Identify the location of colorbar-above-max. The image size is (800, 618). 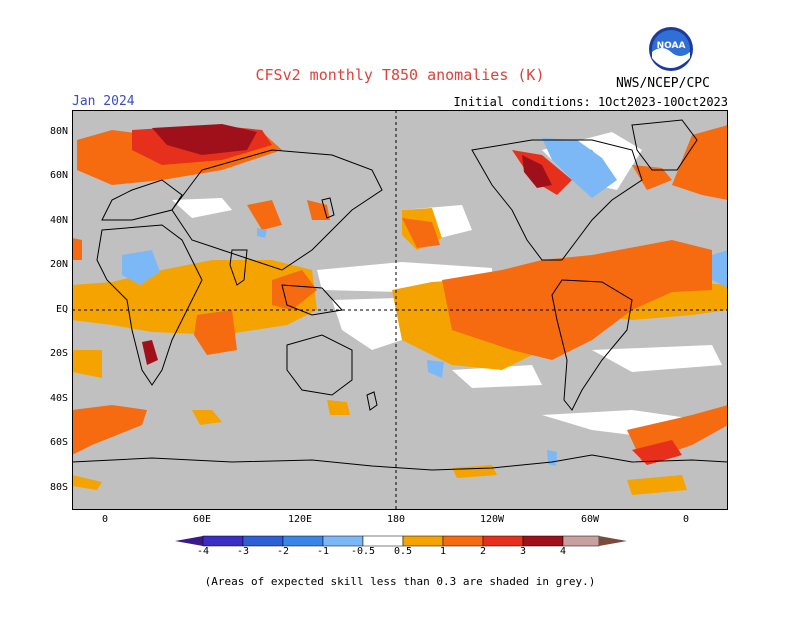
(613, 541).